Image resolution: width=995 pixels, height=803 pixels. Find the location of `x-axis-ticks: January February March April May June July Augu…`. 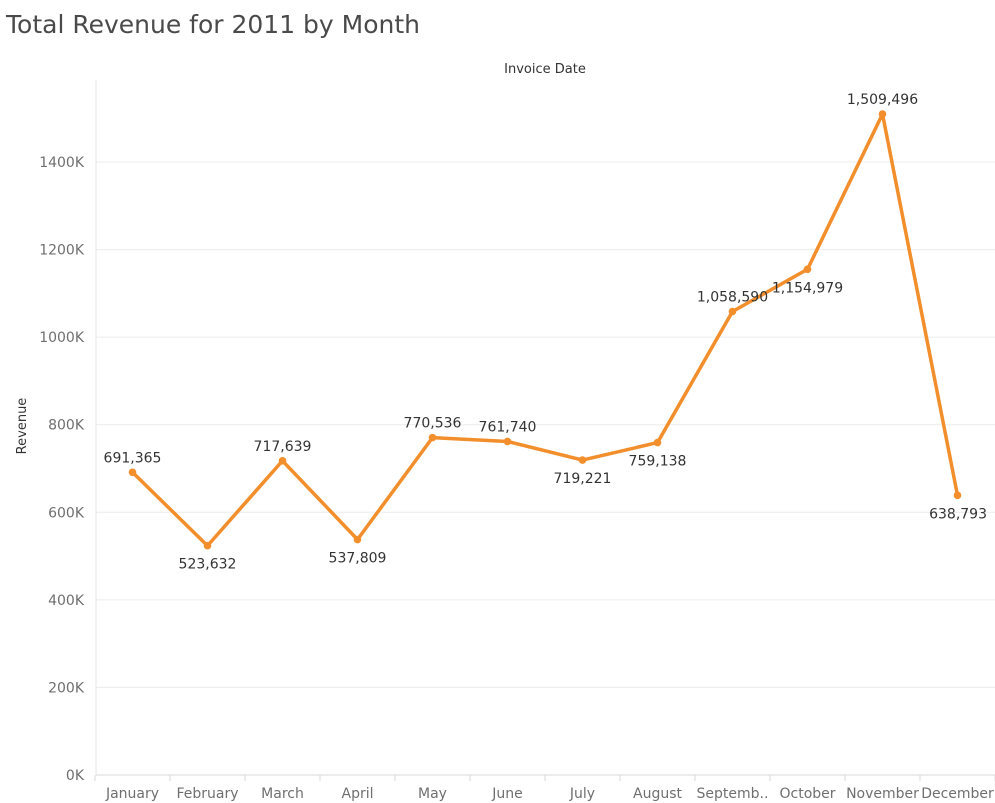

x-axis-ticks: January February March April May June July Augu… is located at coordinates (544, 788).